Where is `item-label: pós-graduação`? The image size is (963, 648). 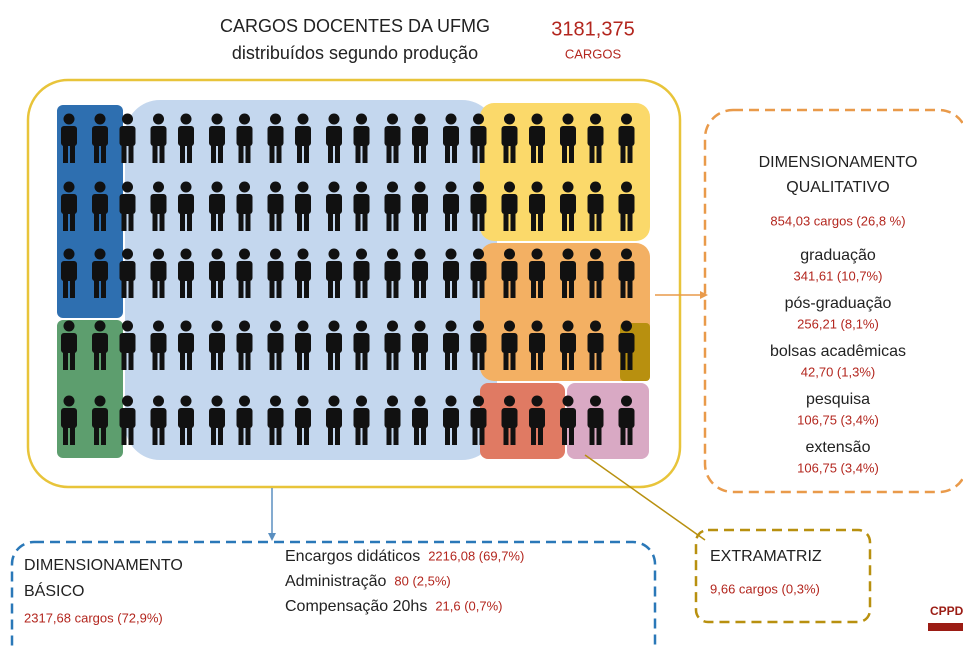
item-label: pós-graduação is located at coordinates (838, 303).